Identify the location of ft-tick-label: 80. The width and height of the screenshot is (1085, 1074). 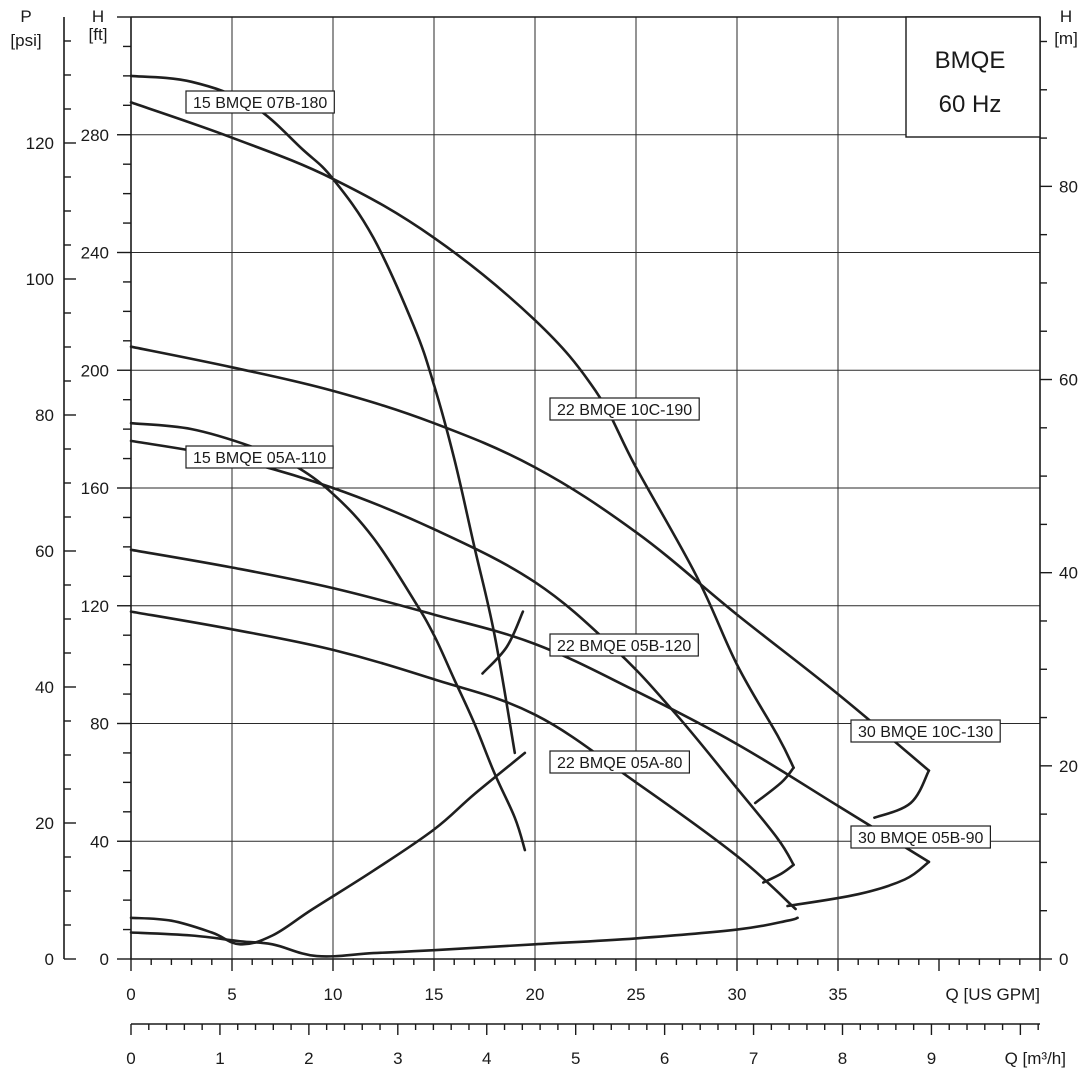
(99, 724).